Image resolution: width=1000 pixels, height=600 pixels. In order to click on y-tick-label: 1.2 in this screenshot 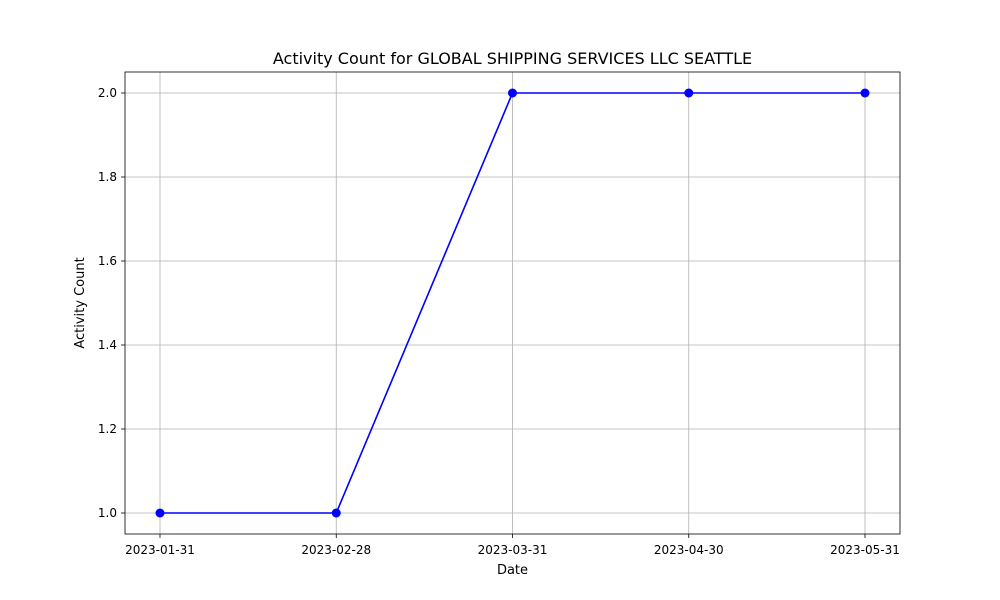, I will do `click(107, 429)`.